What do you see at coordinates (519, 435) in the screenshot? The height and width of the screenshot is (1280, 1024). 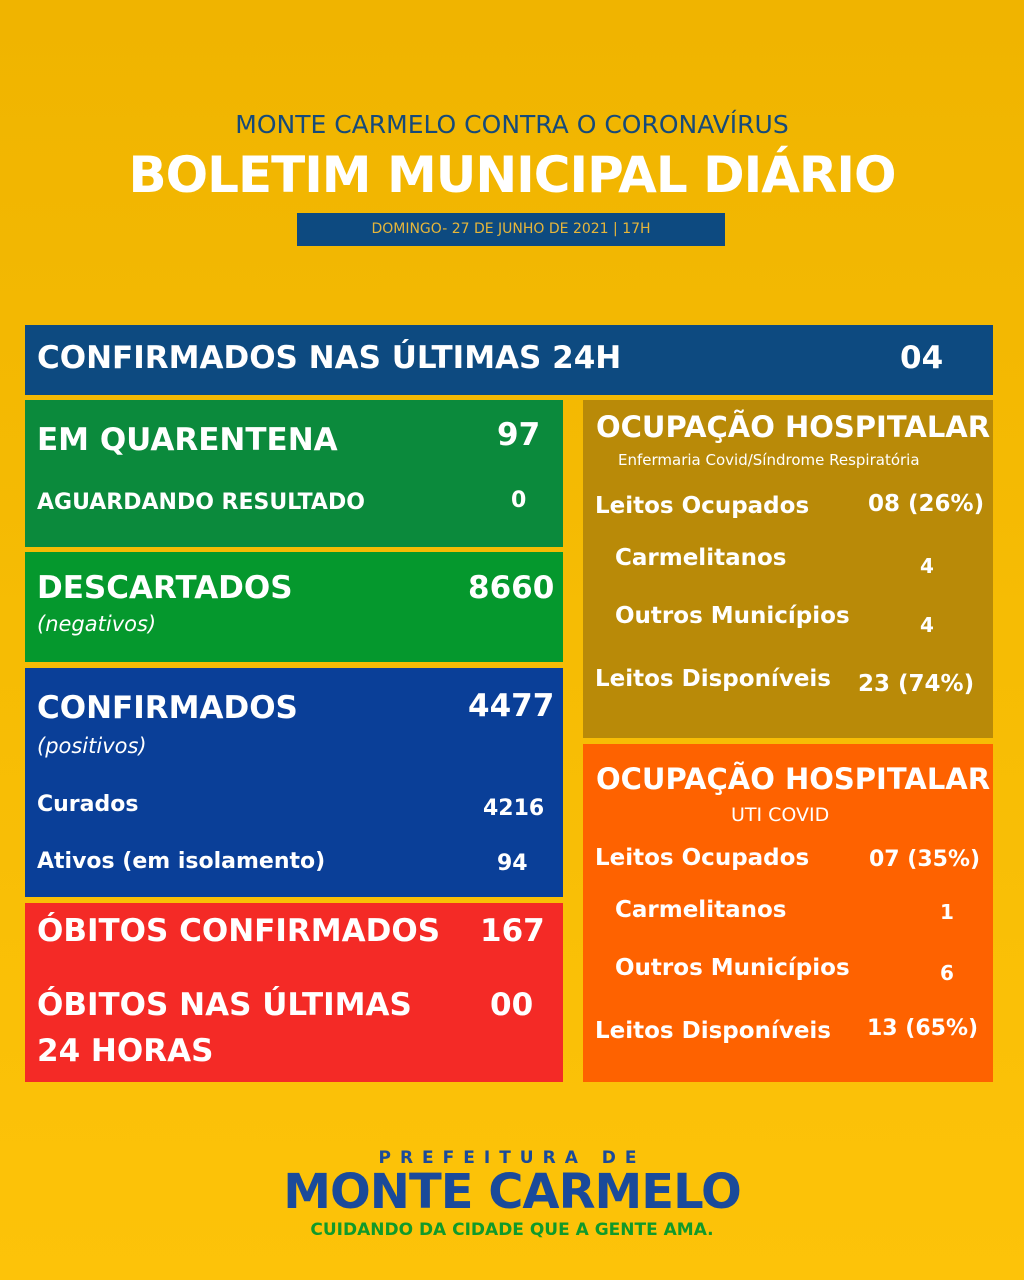 I see `quarantine-value: 97` at bounding box center [519, 435].